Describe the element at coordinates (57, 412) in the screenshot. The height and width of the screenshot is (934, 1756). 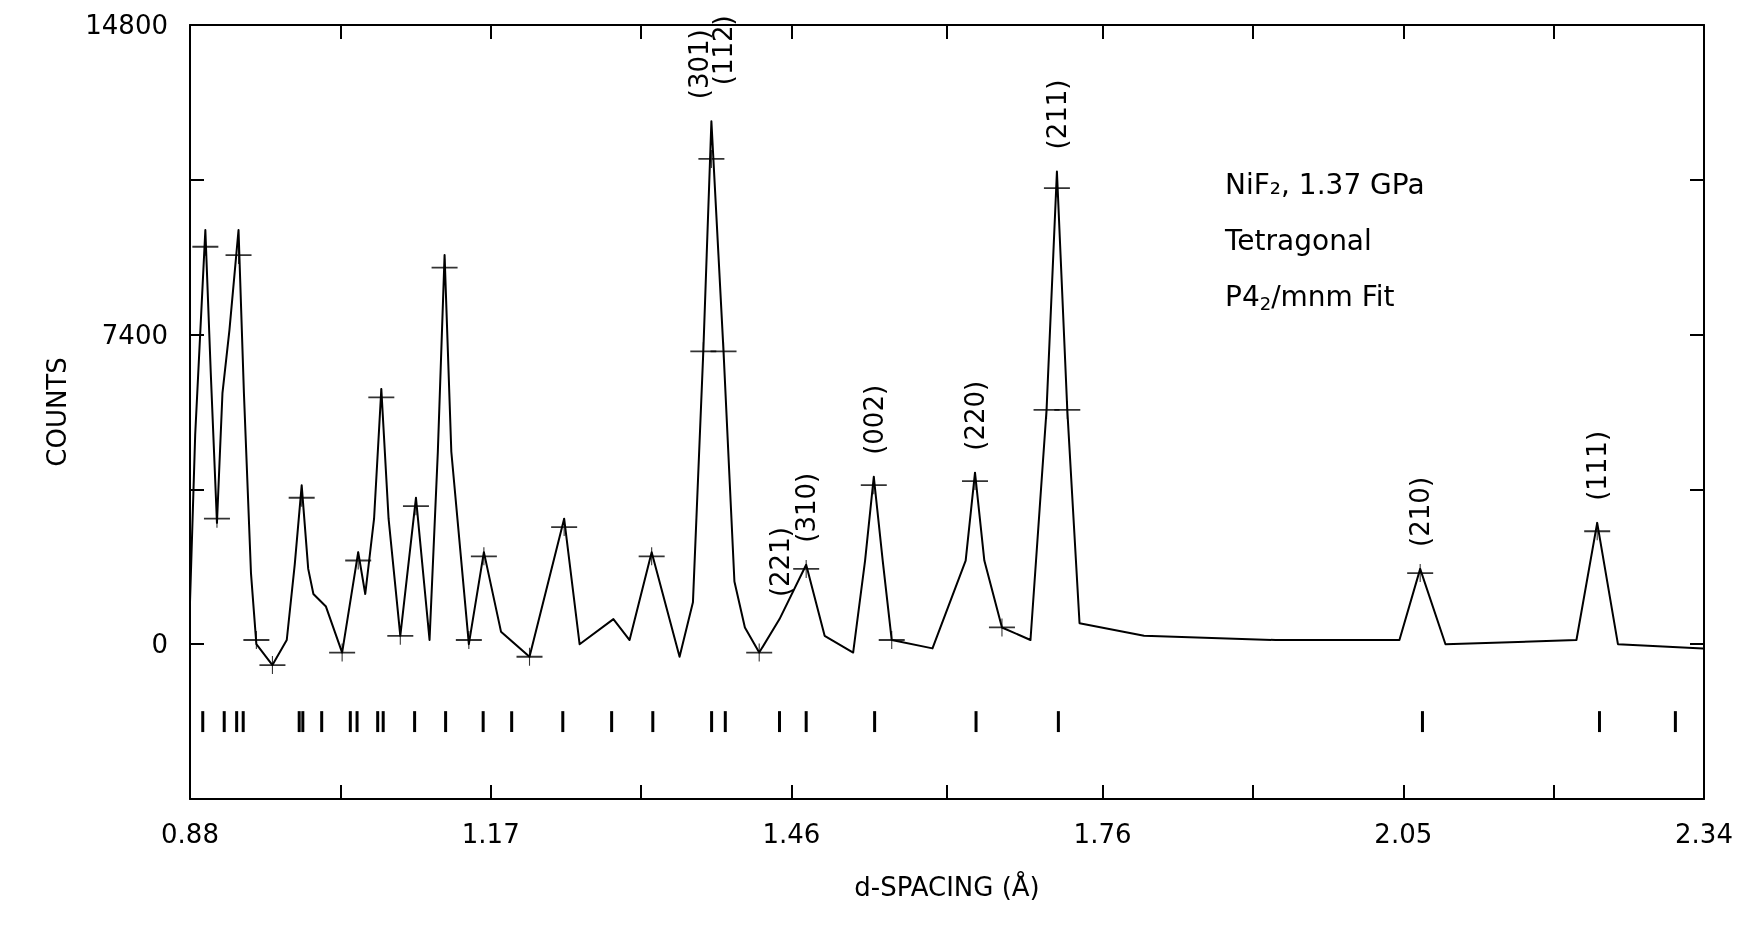
I see `y-axis-title: COUNTS` at that location.